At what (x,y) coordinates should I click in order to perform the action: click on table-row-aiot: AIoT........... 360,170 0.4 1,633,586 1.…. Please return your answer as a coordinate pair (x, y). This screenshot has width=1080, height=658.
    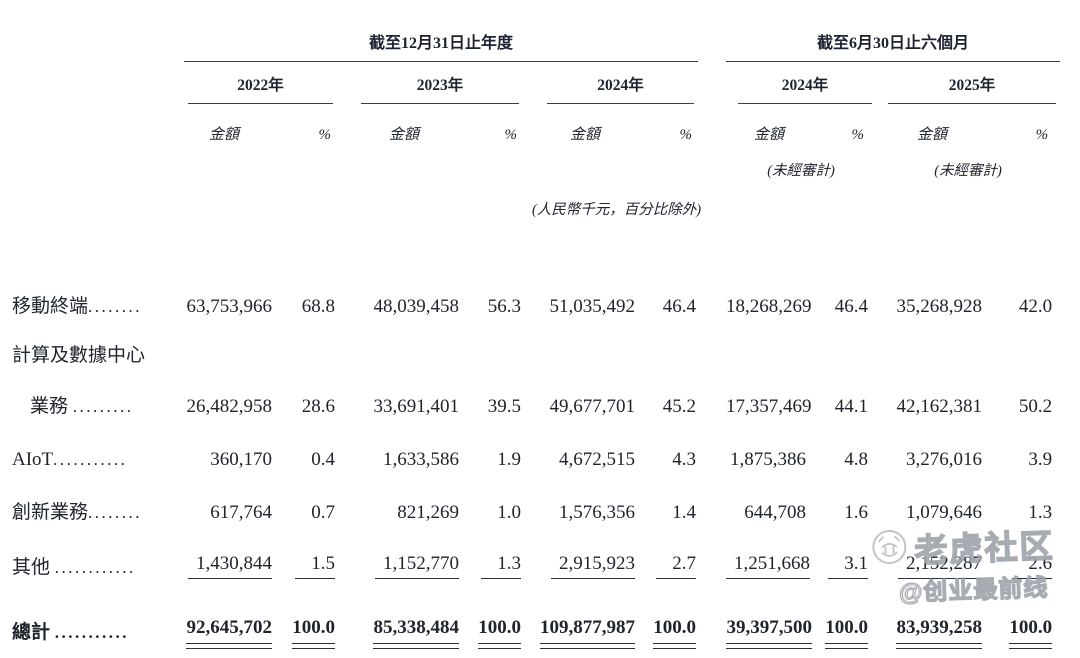
    Looking at the image, I should click on (535, 453).